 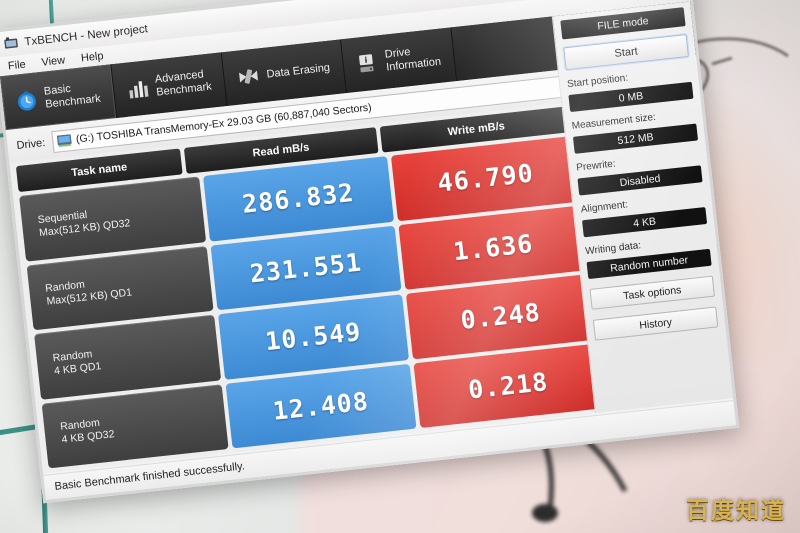 What do you see at coordinates (138, 90) in the screenshot?
I see `bar-chart-icon` at bounding box center [138, 90].